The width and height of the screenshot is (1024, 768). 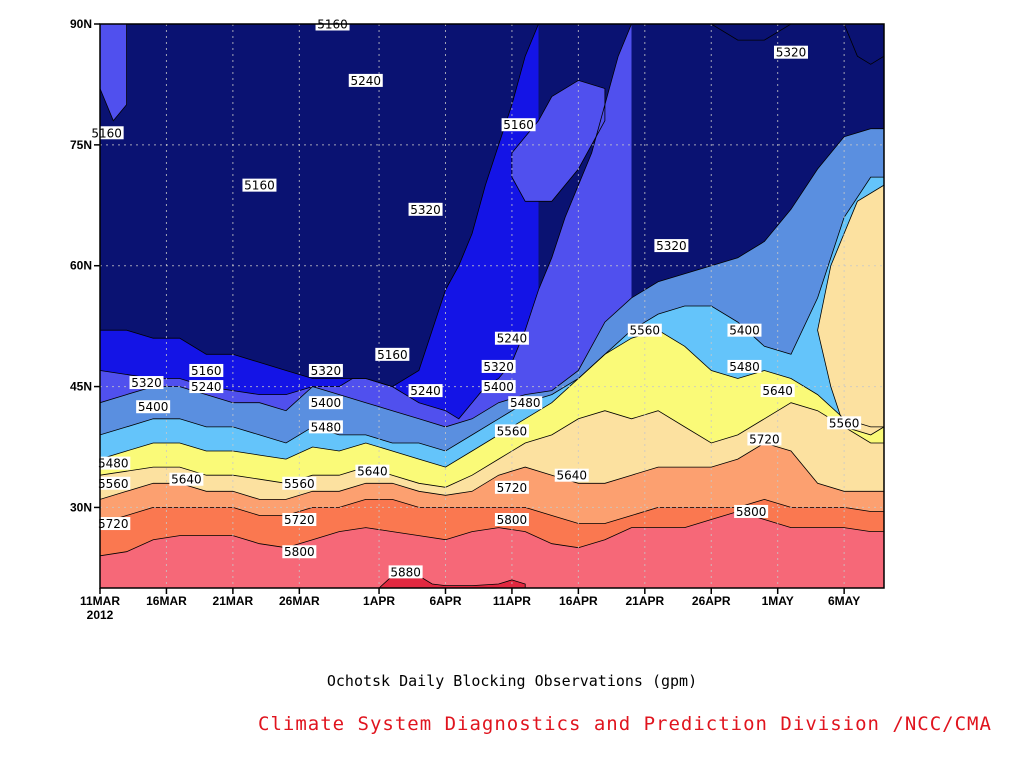 What do you see at coordinates (778, 601) in the screenshot?
I see `x-tick-label-1MAY: 1MAY` at bounding box center [778, 601].